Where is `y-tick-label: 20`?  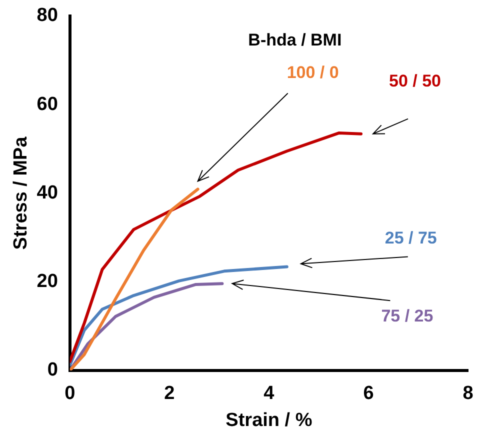 y-tick-label: 20 is located at coordinates (47, 281).